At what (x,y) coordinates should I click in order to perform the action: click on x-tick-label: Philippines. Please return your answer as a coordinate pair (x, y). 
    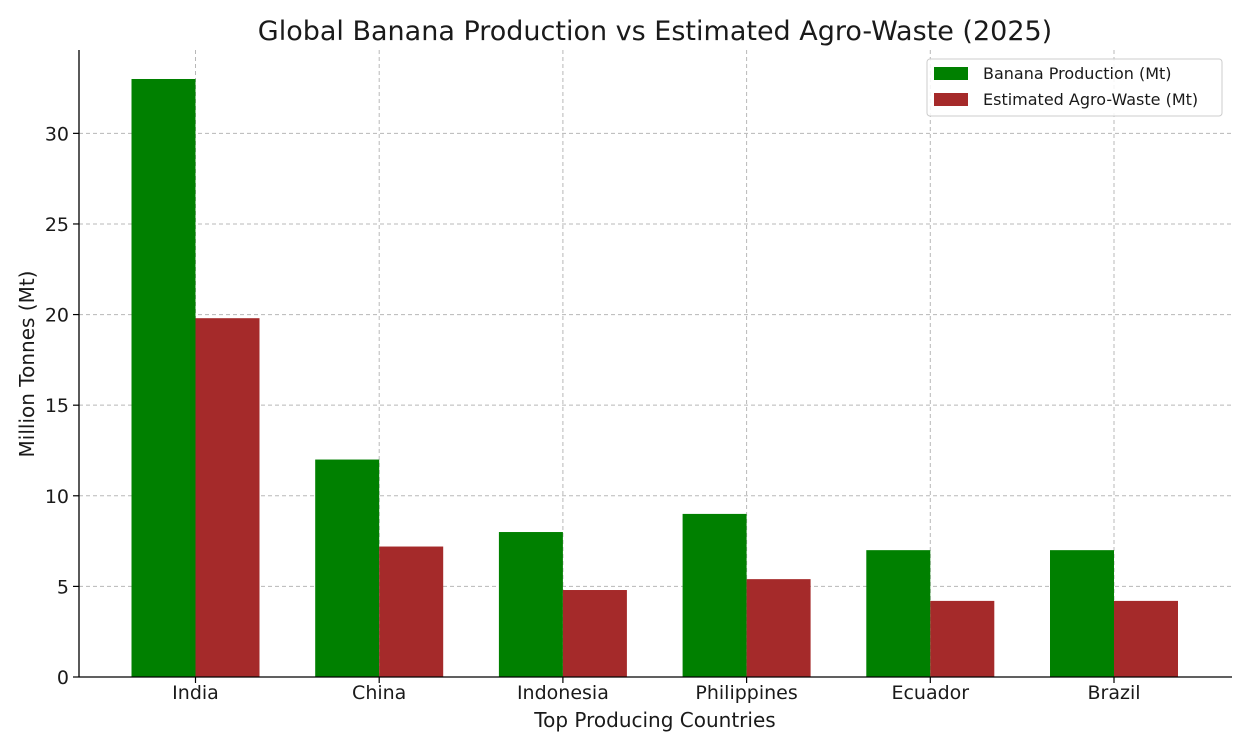
    Looking at the image, I should click on (746, 693).